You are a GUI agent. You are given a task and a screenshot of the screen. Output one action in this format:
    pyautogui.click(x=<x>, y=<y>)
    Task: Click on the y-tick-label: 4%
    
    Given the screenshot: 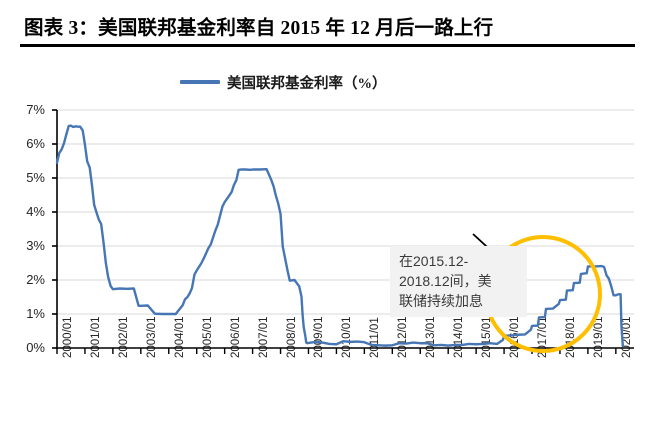 What is the action you would take?
    pyautogui.click(x=35, y=211)
    